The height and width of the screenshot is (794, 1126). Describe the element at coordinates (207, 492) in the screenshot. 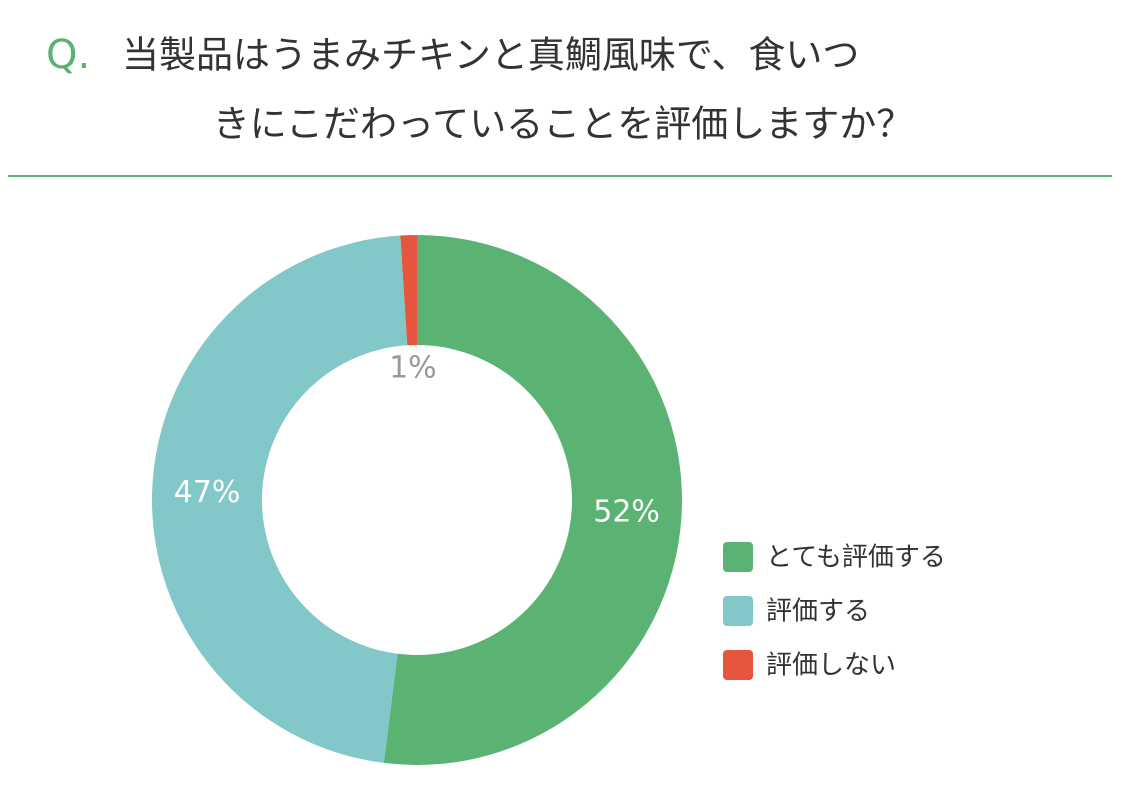

I see `value-label: 47%` at that location.